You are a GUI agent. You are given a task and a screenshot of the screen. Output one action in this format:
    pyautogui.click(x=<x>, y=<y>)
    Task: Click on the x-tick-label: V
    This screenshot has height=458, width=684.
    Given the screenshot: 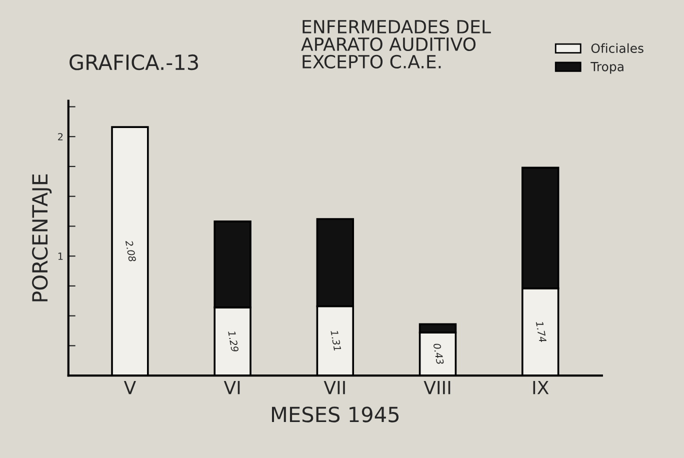 What is the action you would take?
    pyautogui.click(x=130, y=387)
    